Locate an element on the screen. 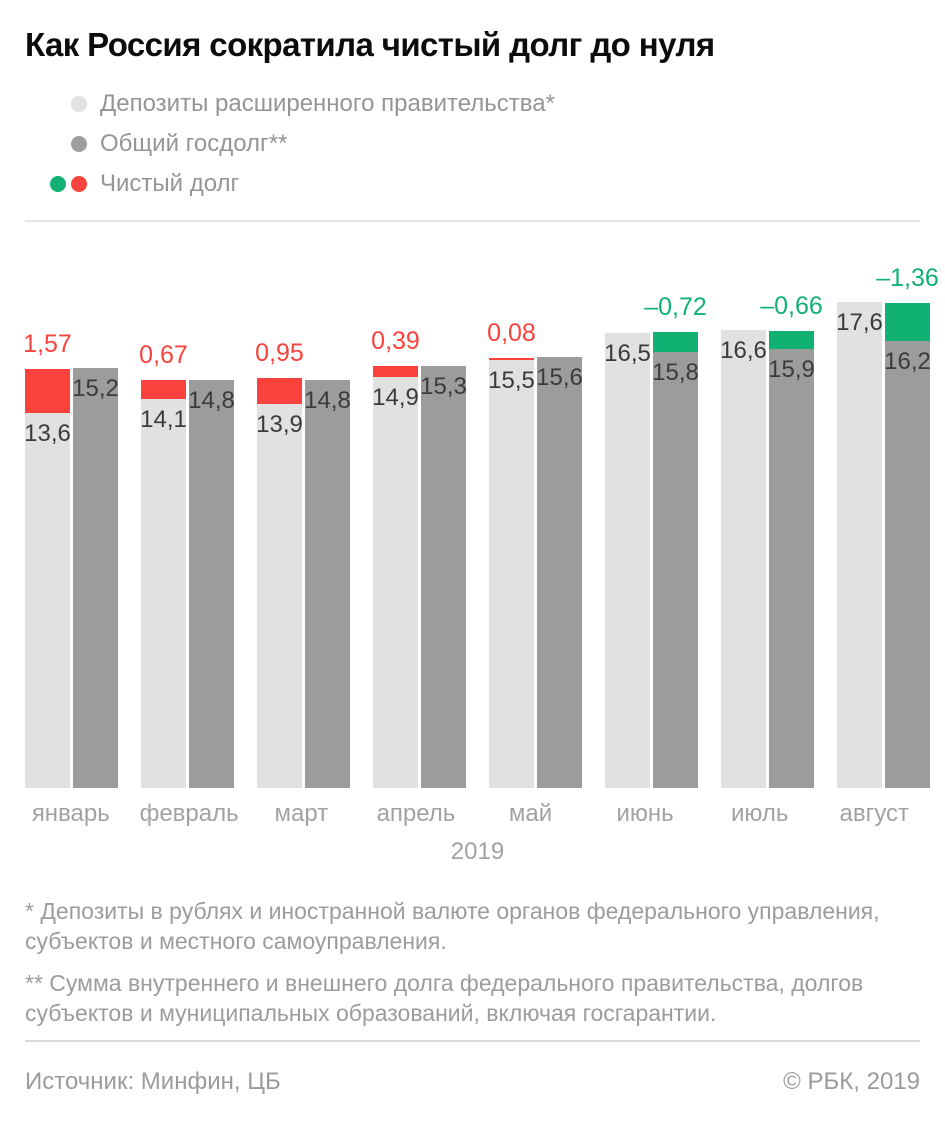 This screenshot has width=945, height=1121. debt-bar: 15,6 is located at coordinates (559, 572).